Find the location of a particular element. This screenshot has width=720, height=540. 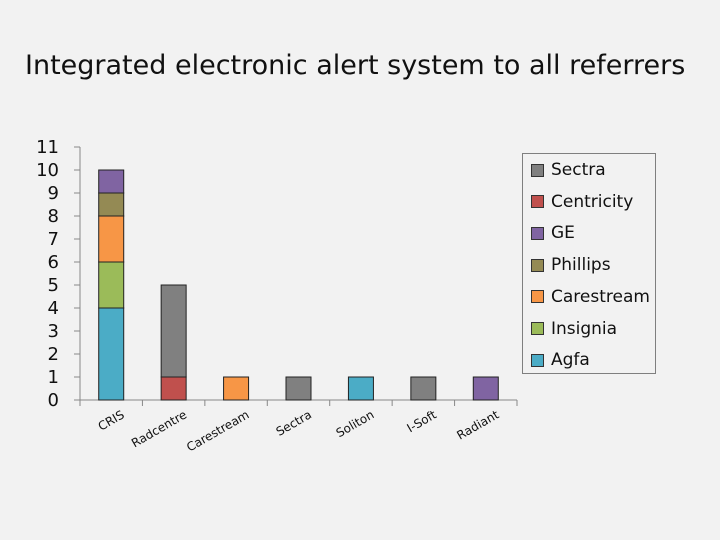

legend-item-phillips: Phillips is located at coordinates (571, 265).